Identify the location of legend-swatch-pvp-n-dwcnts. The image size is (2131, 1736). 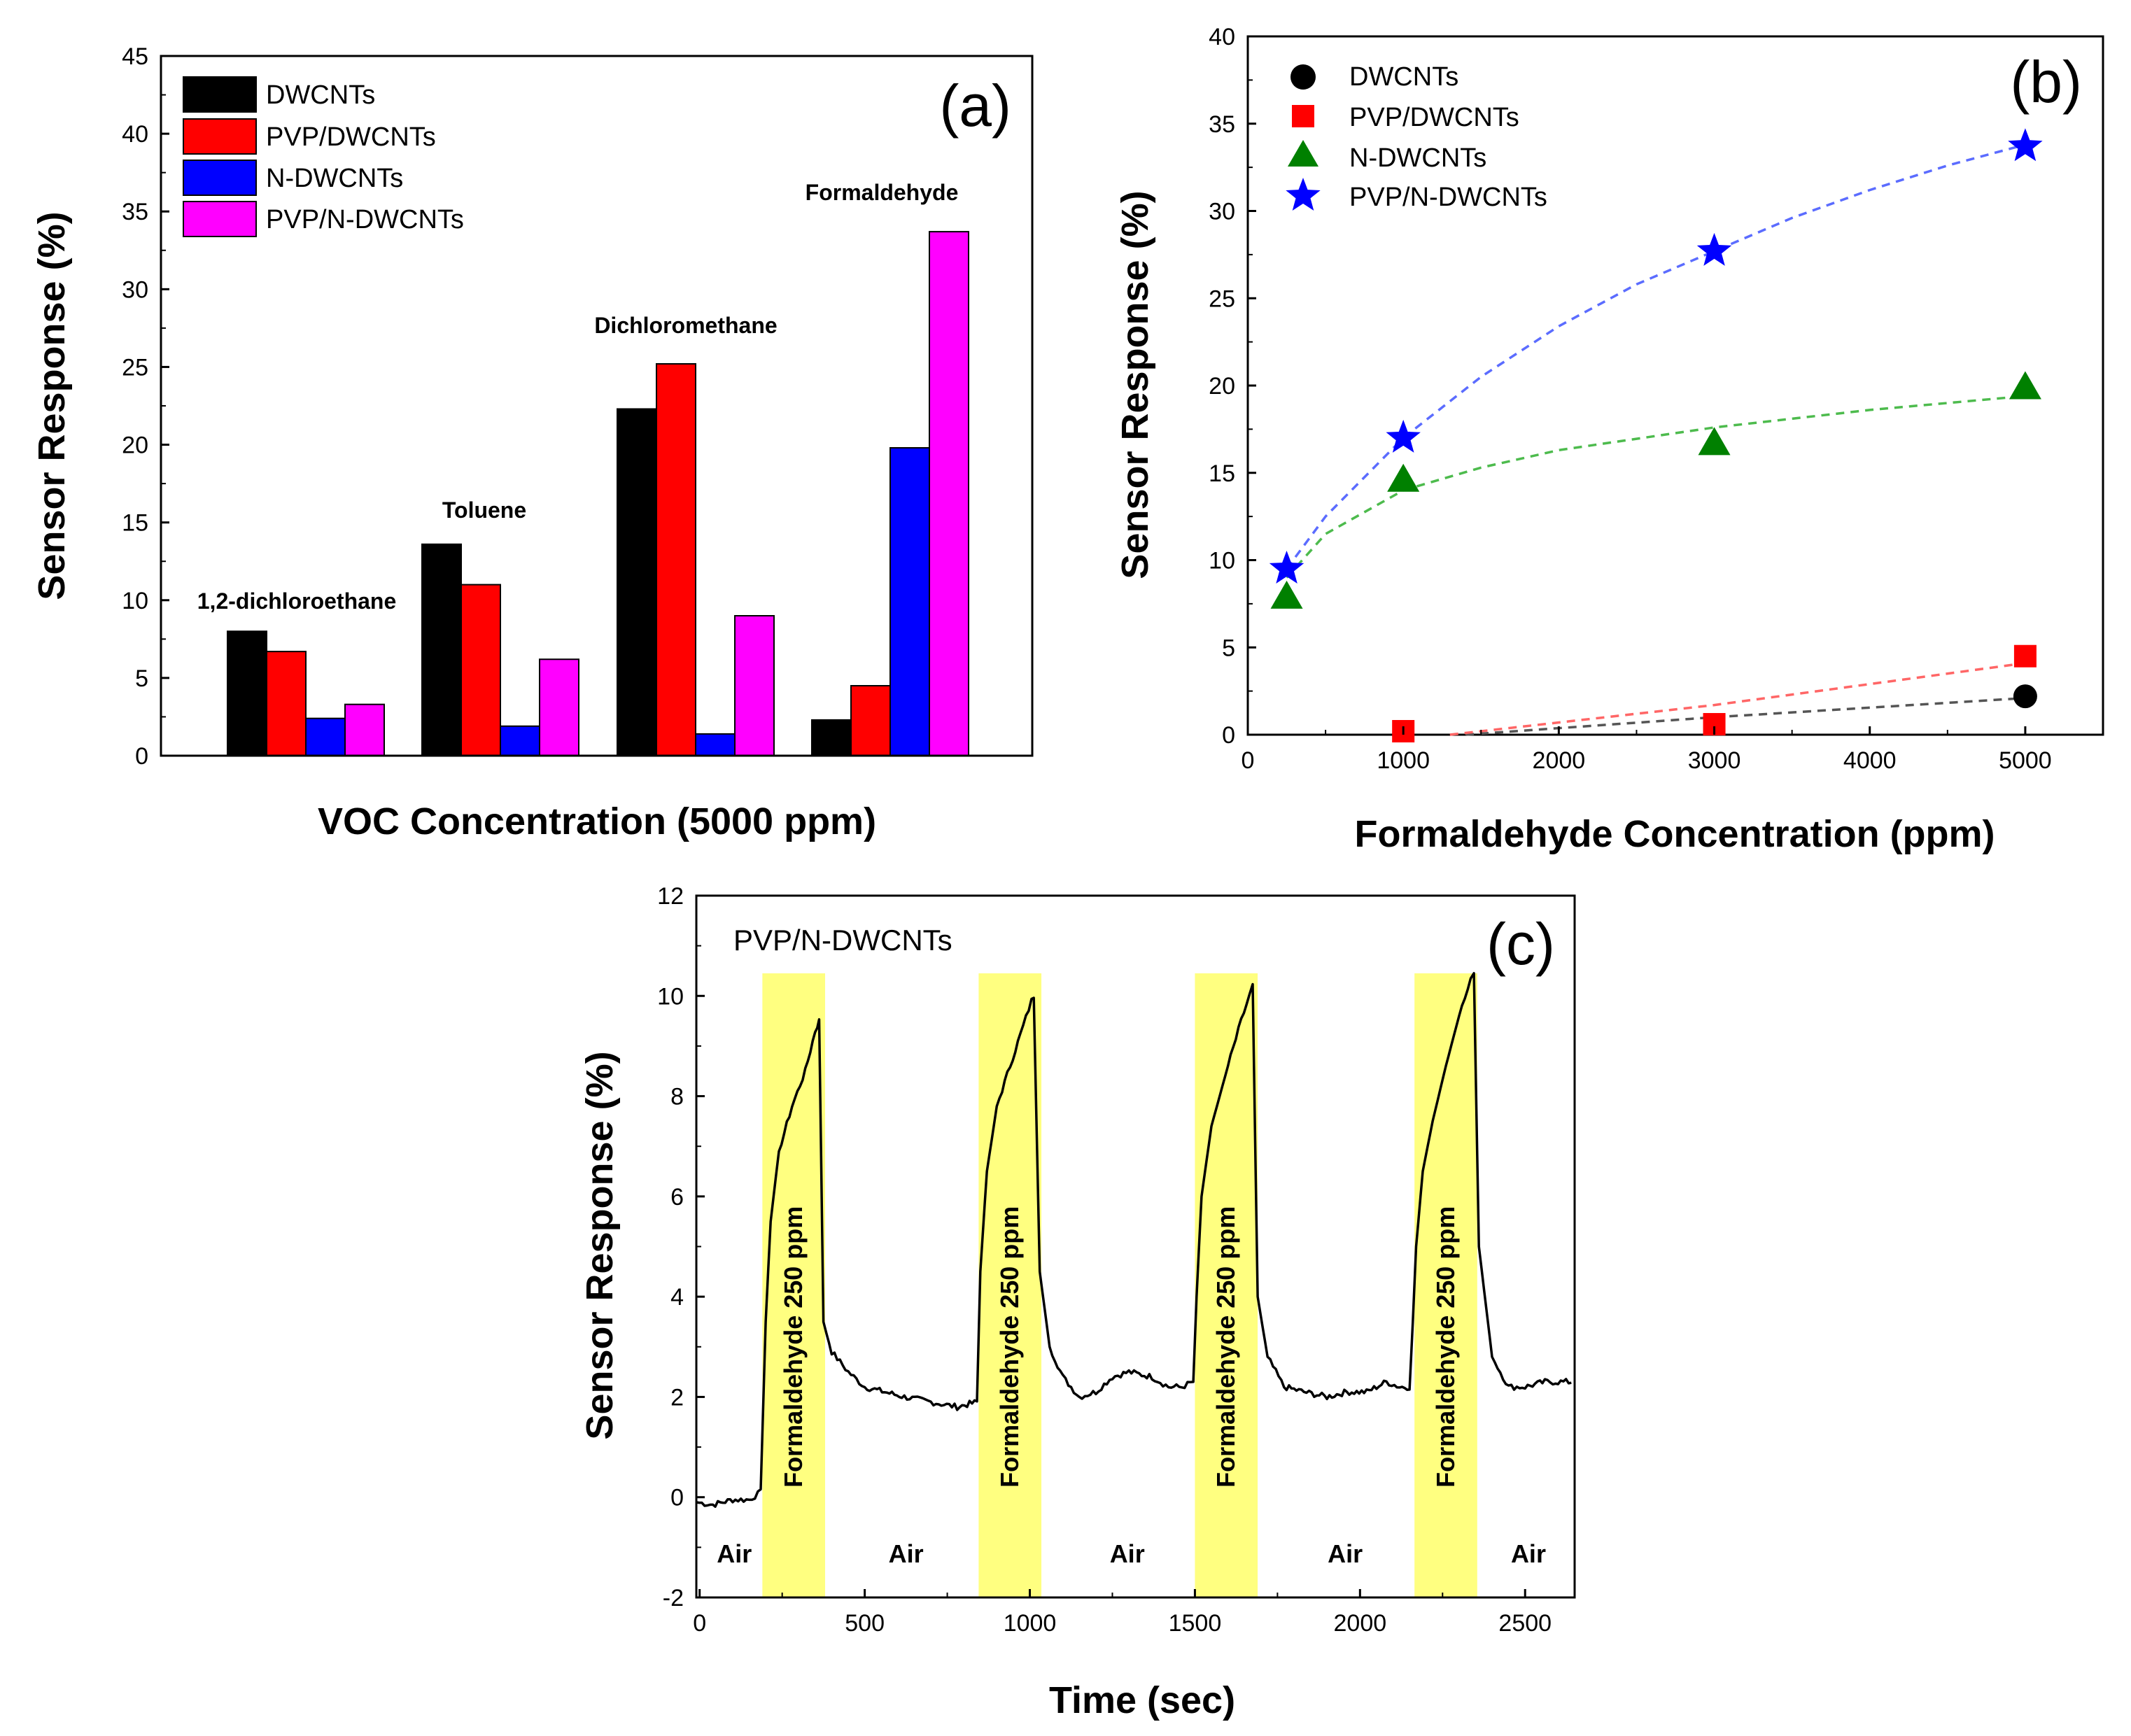
(220, 219).